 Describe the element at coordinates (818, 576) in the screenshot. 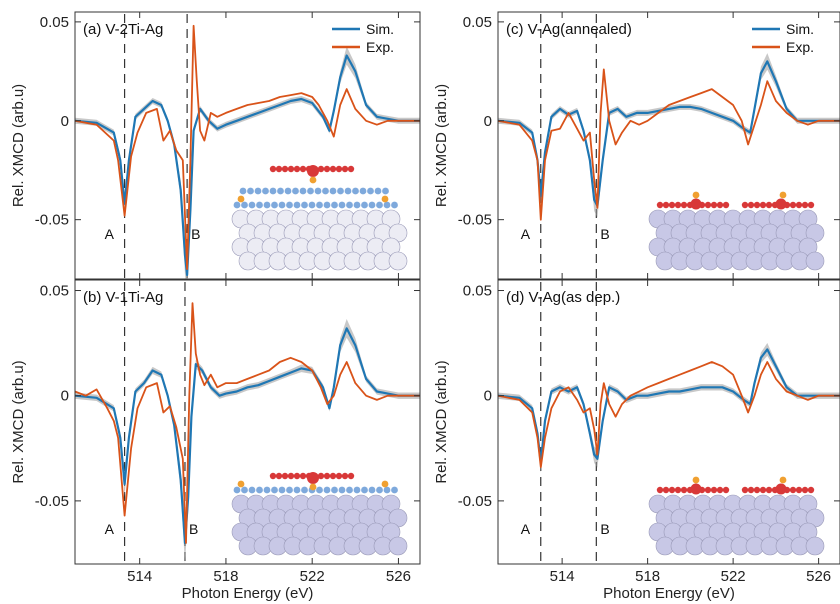

I see `x-tick-label: 526` at that location.